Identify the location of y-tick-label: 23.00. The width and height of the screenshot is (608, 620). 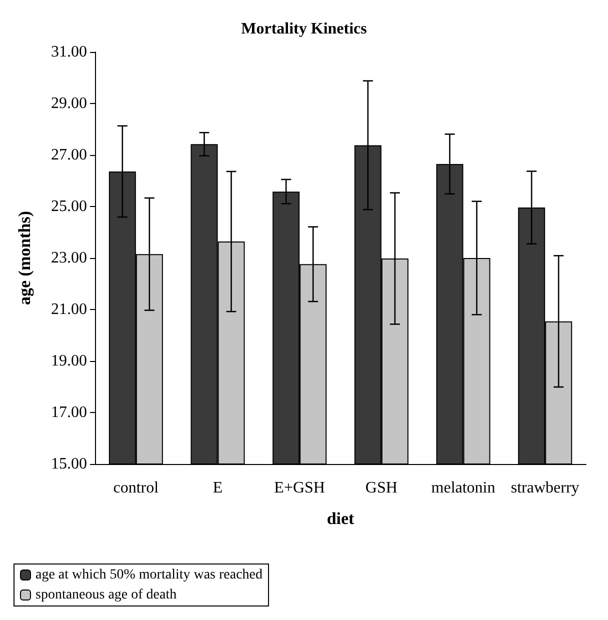
(69, 258).